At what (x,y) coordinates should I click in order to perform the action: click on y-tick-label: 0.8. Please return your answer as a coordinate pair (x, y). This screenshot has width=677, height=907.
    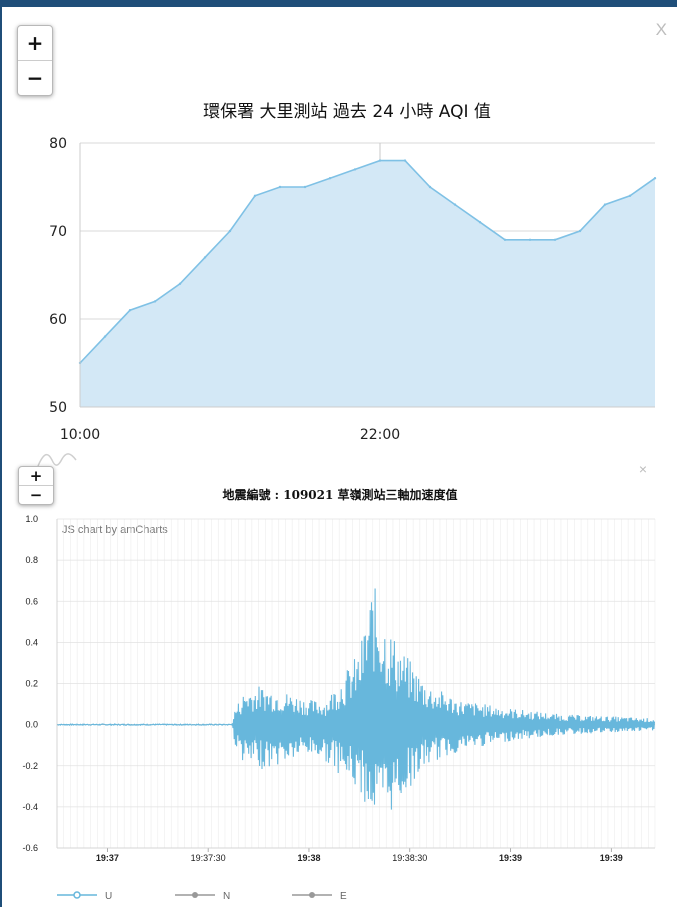
    Looking at the image, I should click on (31, 560).